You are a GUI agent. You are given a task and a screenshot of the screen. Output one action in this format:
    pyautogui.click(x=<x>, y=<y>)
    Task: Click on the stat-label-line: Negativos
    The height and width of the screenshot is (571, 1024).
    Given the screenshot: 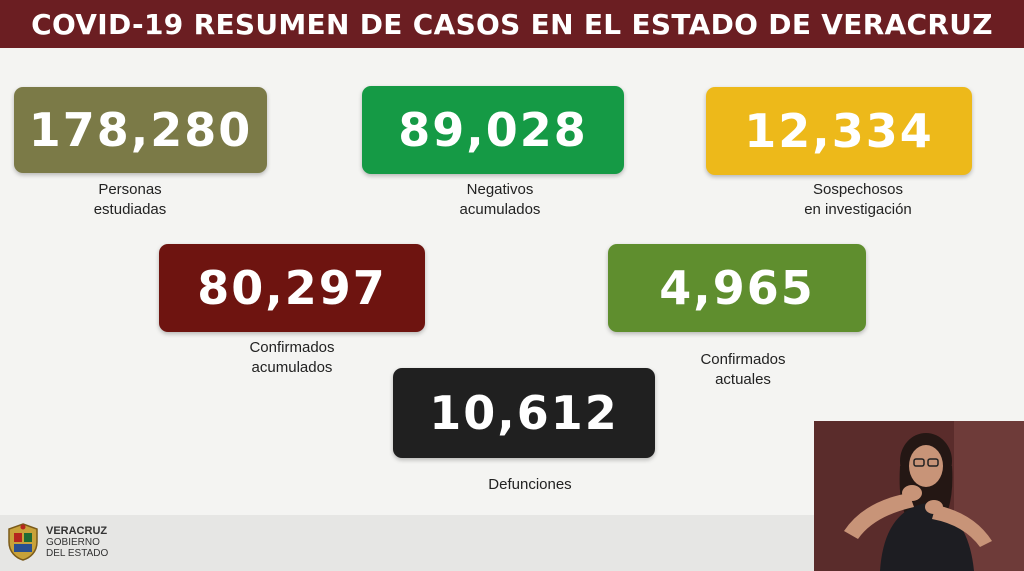 What is the action you would take?
    pyautogui.click(x=500, y=189)
    